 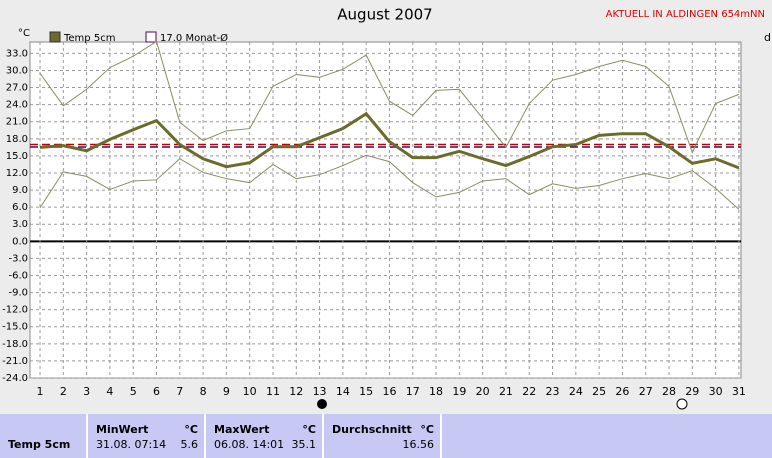 I want to click on x-tick-label: 17, so click(x=413, y=391).